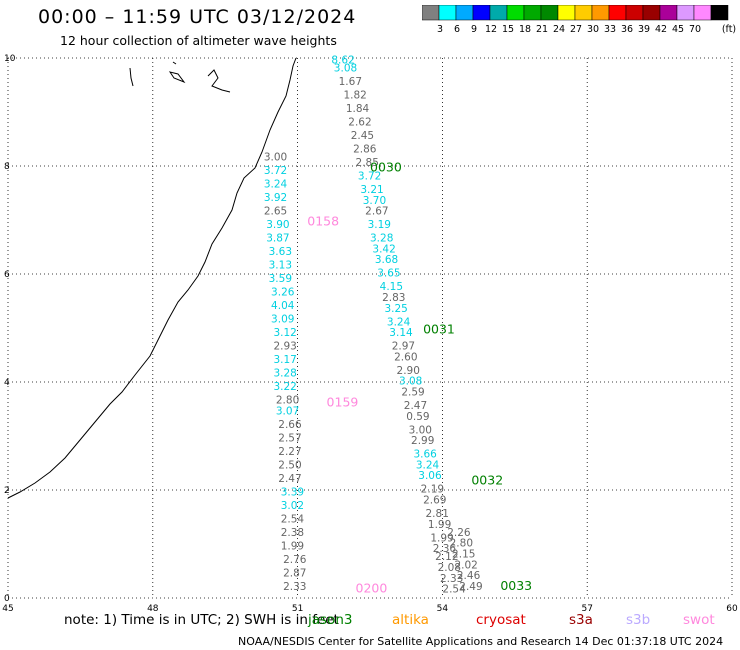 Image resolution: width=740 pixels, height=650 pixels. I want to click on wave-height-value: 1.82, so click(354, 96).